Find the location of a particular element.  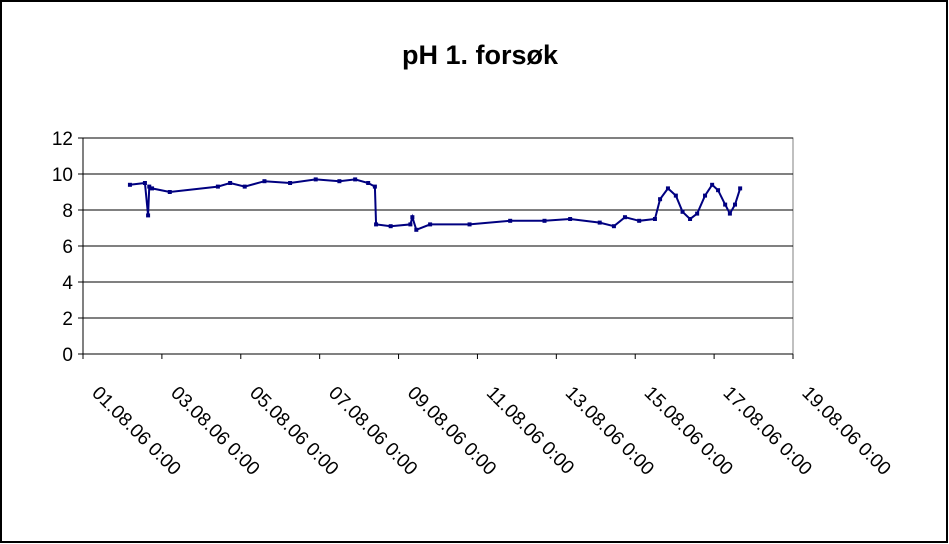

y-tick-label: 0 is located at coordinates (67, 355).